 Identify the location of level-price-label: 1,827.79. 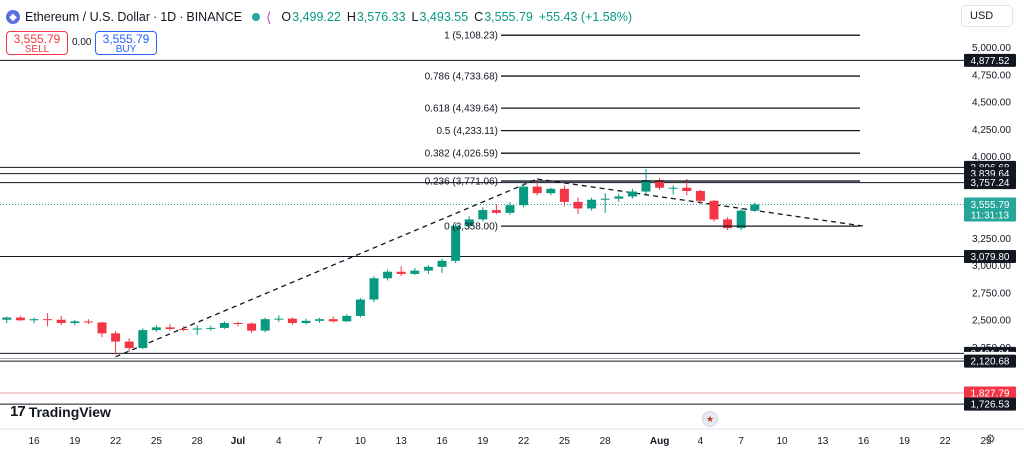
(990, 394).